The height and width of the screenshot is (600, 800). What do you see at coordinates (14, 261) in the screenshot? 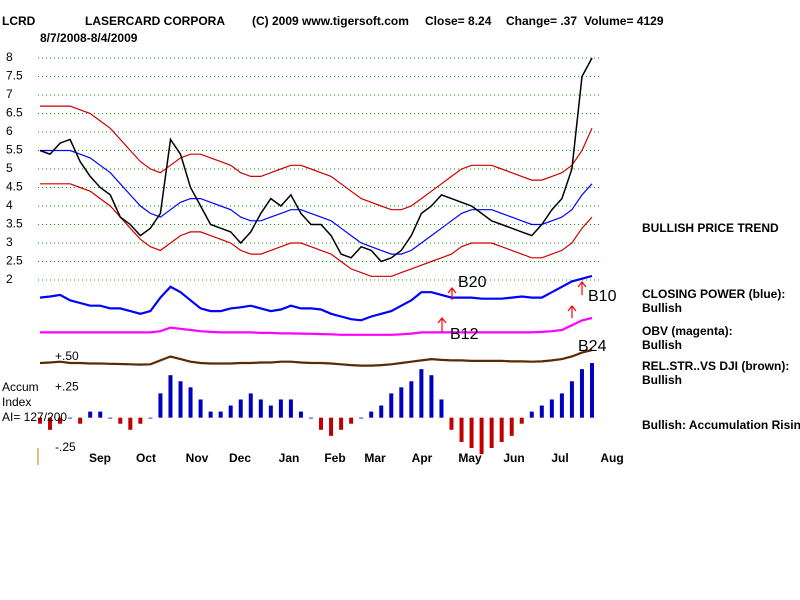
I see `y-tick-label: 2.5` at bounding box center [14, 261].